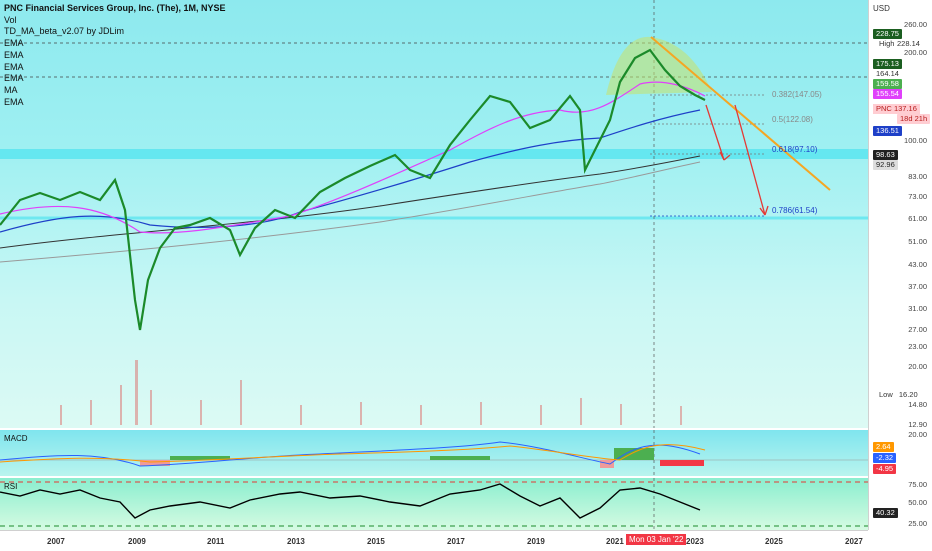 The image size is (932, 551). What do you see at coordinates (917, 523) in the screenshot?
I see `rsi-tick: 25.00` at bounding box center [917, 523].